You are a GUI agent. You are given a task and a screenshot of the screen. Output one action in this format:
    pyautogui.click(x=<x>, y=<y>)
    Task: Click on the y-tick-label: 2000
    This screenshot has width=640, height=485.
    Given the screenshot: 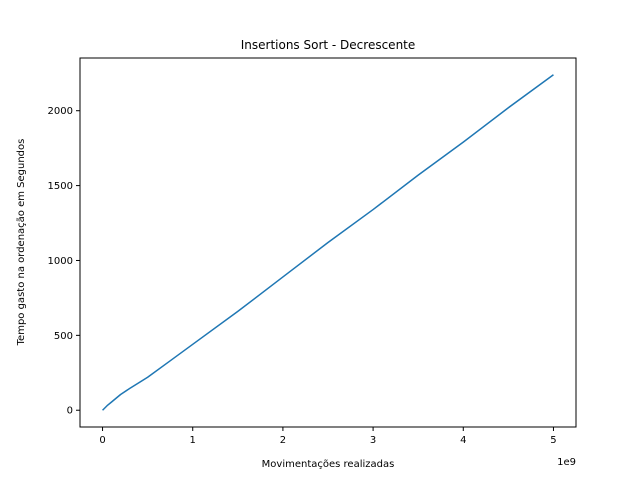 What is the action you would take?
    pyautogui.click(x=60, y=111)
    